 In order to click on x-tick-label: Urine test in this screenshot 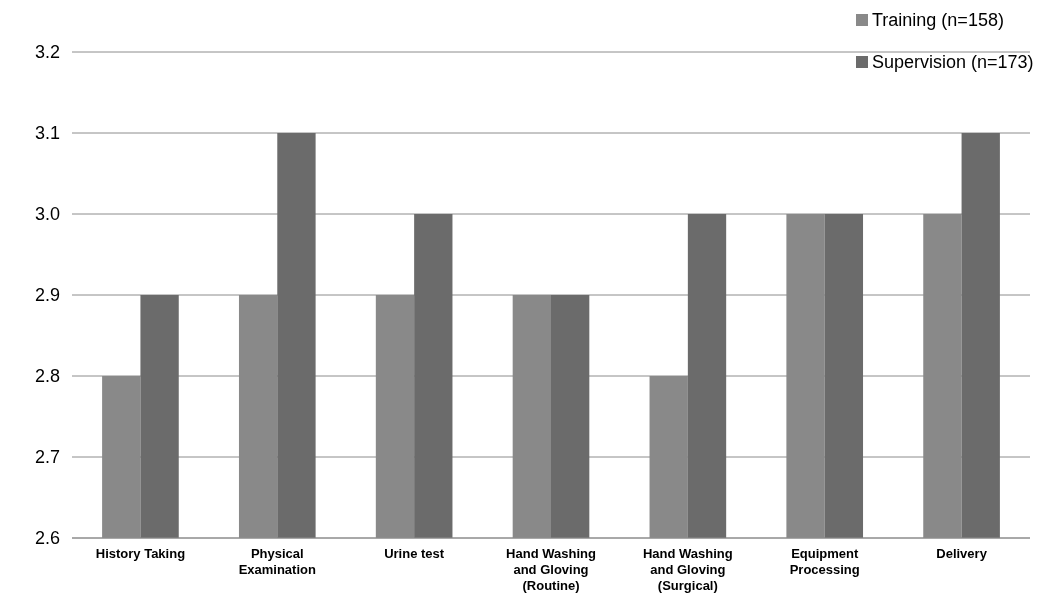, I will do `click(414, 553)`.